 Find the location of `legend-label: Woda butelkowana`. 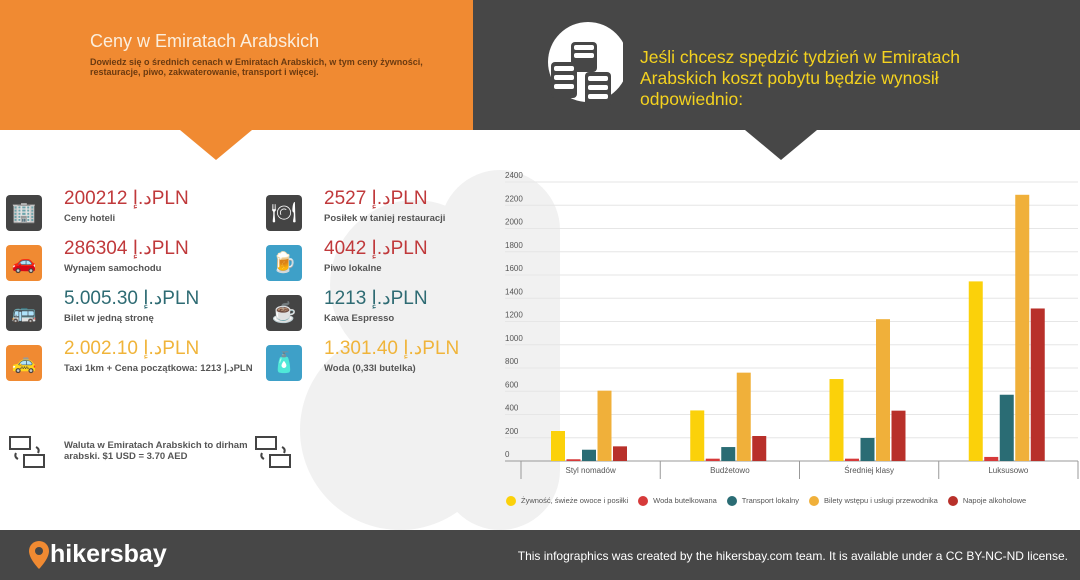

legend-label: Woda butelkowana is located at coordinates (685, 500).